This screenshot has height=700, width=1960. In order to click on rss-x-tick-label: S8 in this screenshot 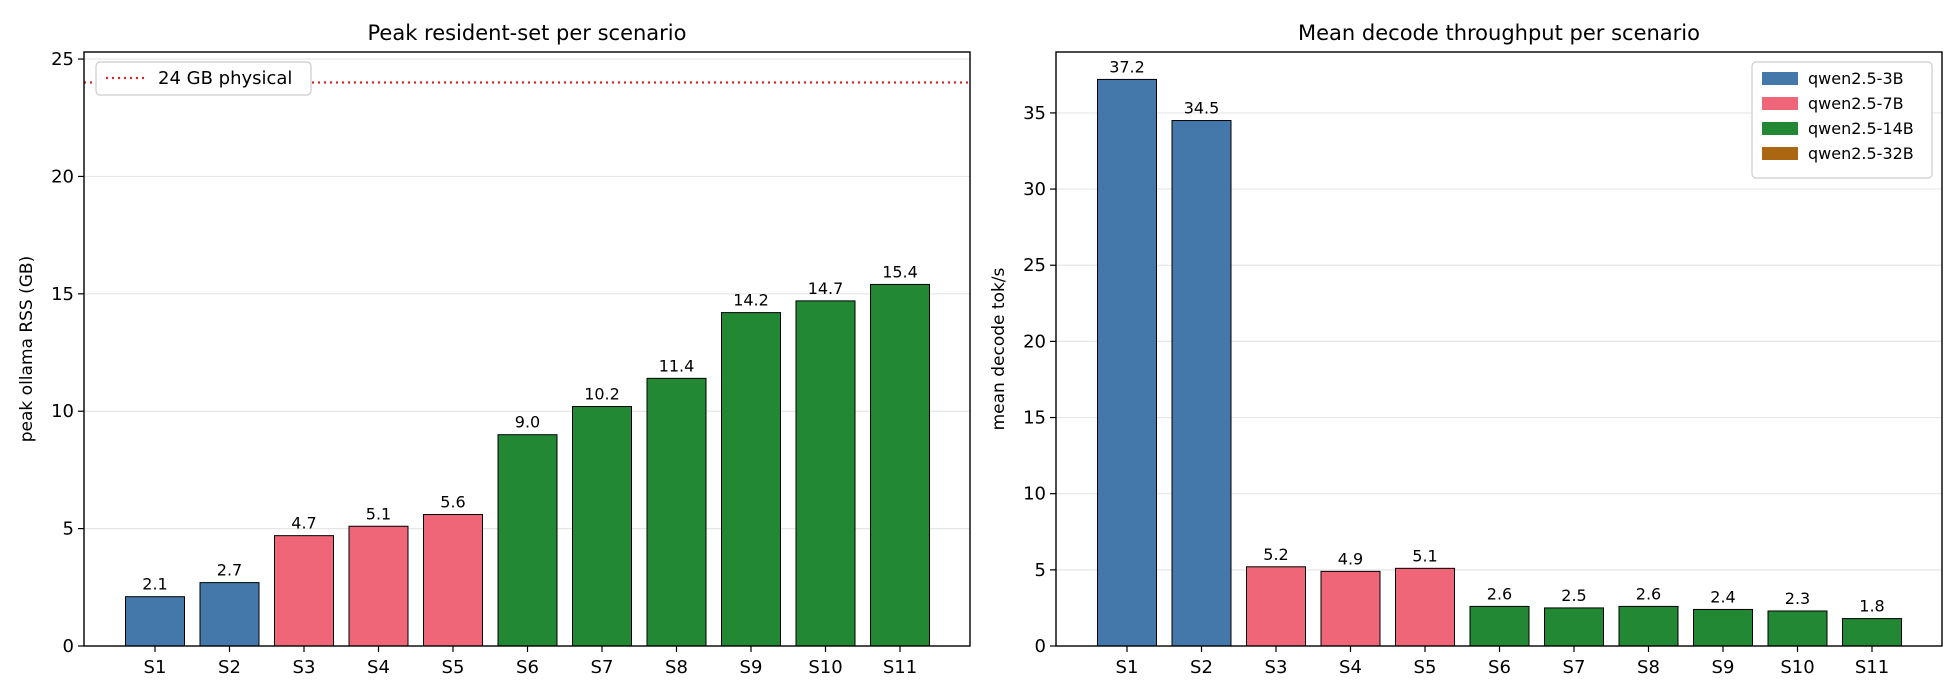, I will do `click(676, 667)`.